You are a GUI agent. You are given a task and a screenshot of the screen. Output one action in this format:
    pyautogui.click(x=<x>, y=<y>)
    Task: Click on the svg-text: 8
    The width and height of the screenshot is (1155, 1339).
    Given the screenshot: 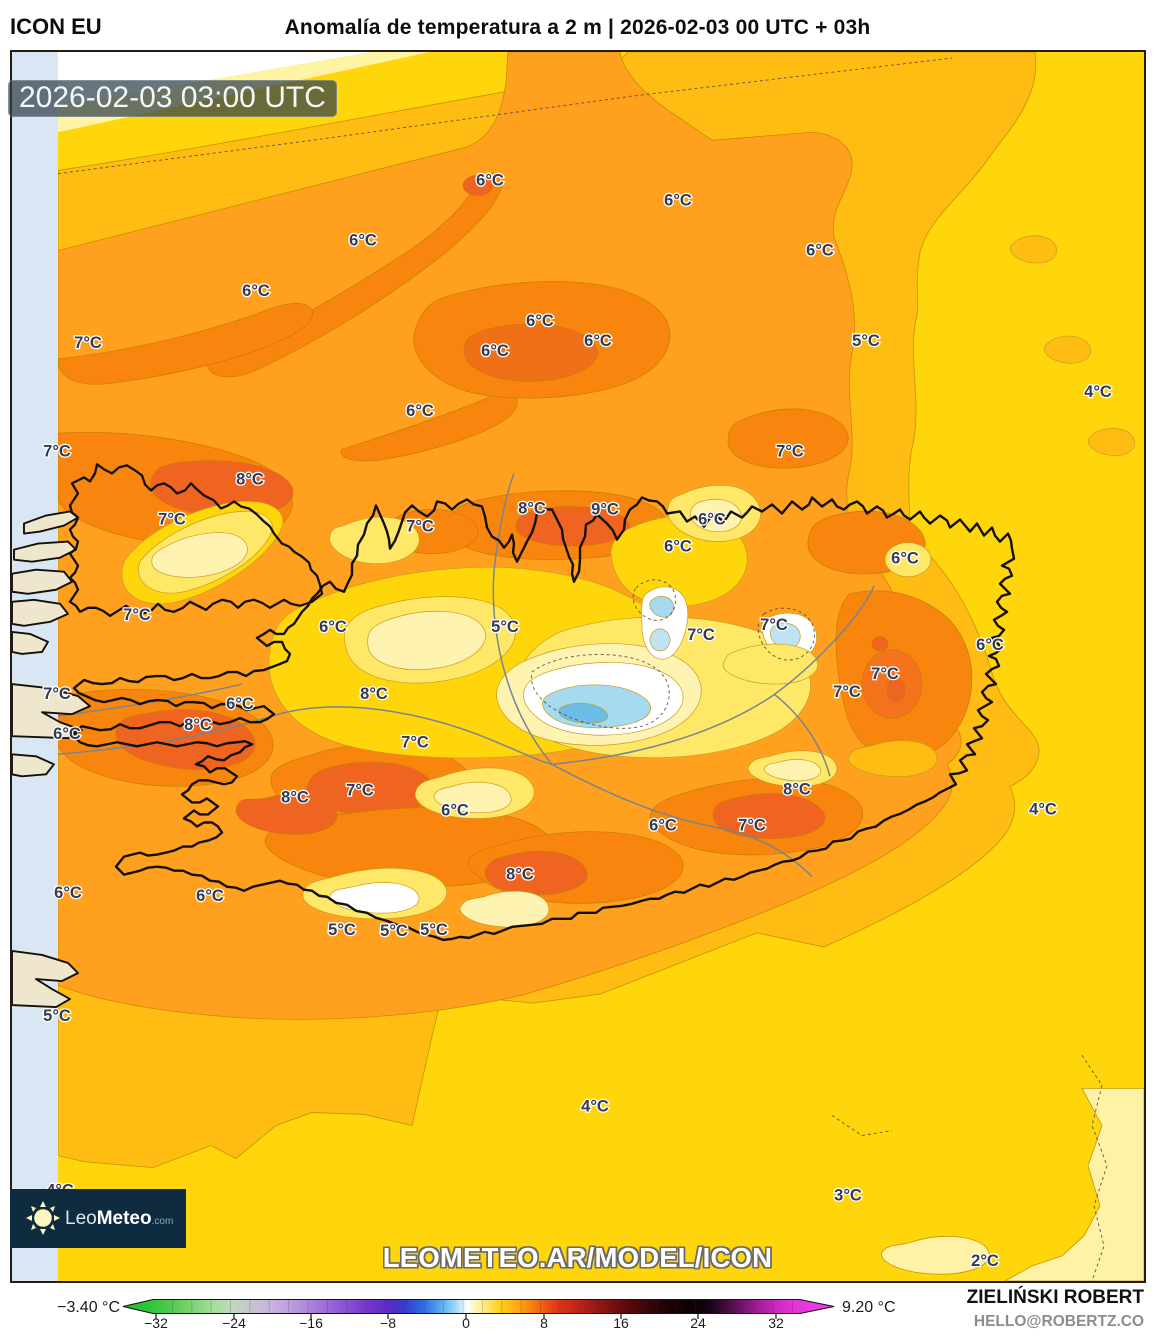 What is the action you would take?
    pyautogui.click(x=544, y=1323)
    